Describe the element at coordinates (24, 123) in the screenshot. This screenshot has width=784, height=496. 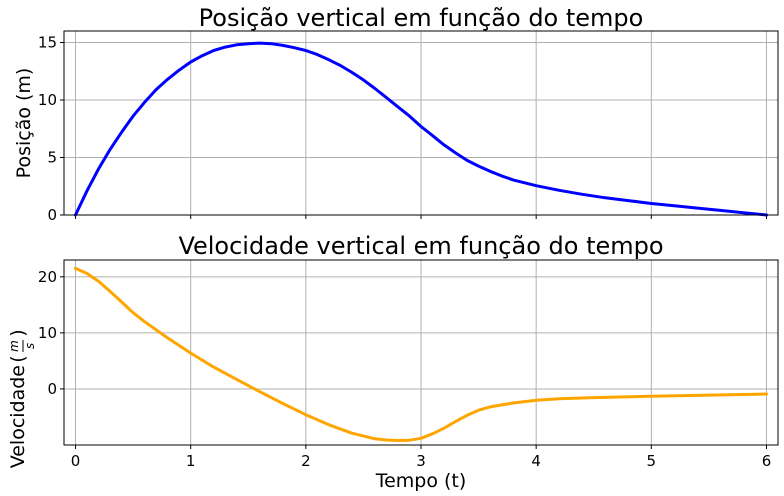
I see `position-y-axis-label: Posição (m)` at that location.